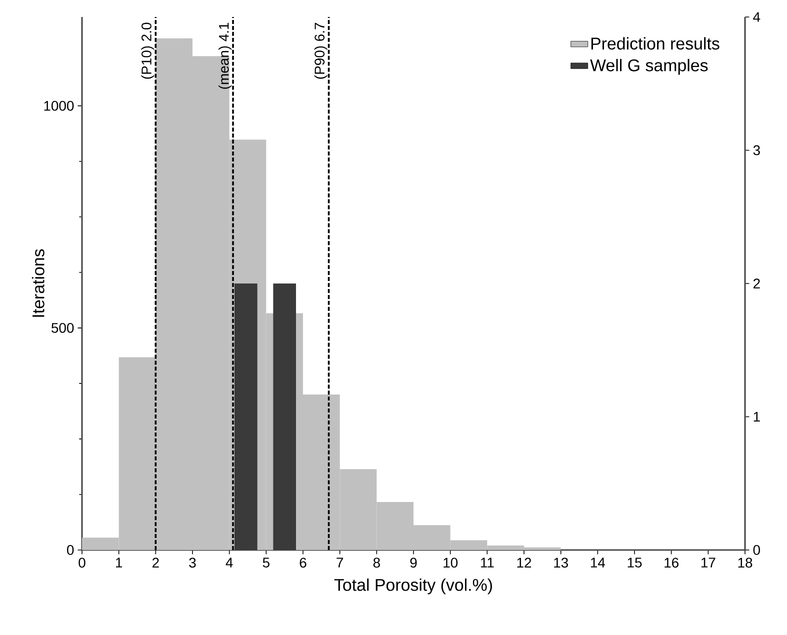 The image size is (787, 635). Describe the element at coordinates (655, 43) in the screenshot. I see `legend-label: Prediction results` at that location.